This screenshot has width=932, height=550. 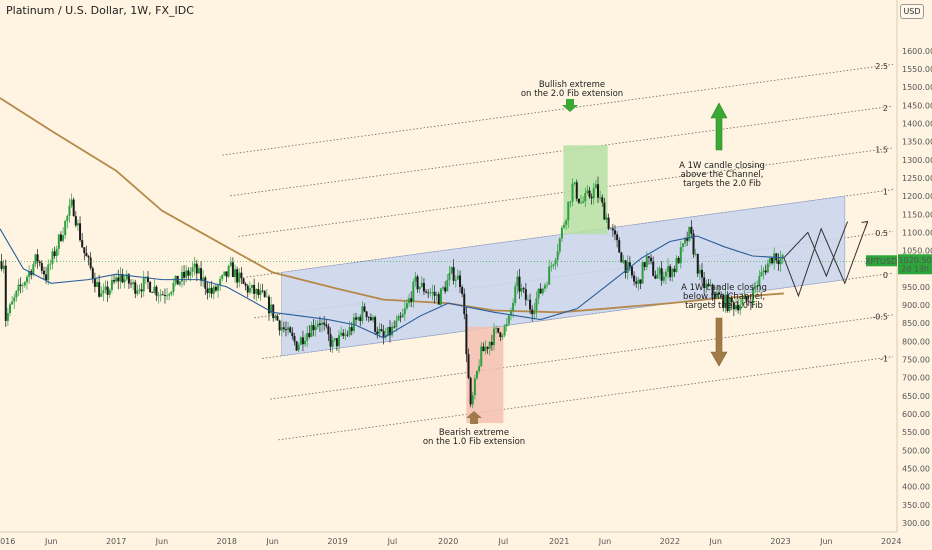 I want to click on y-tick-label: 350.00, so click(x=916, y=505).